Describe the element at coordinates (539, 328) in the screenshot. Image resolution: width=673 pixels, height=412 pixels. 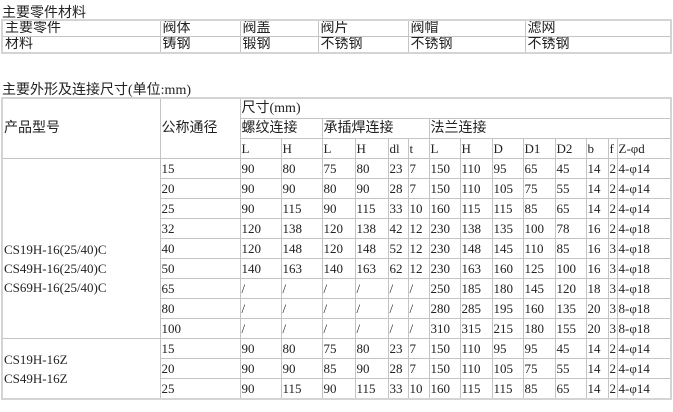
I see `dimension-cell: 180` at that location.